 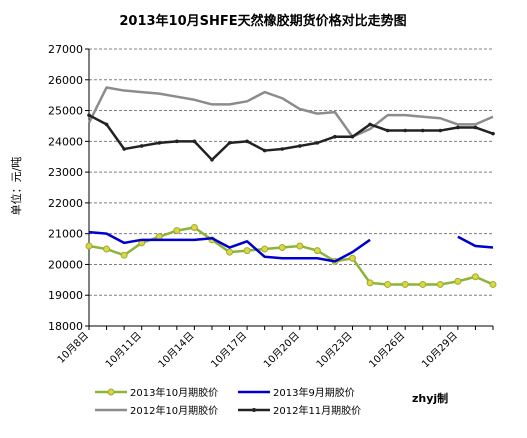 What do you see at coordinates (174, 410) in the screenshot?
I see `legend-label: 2012年10月期胶价` at bounding box center [174, 410].